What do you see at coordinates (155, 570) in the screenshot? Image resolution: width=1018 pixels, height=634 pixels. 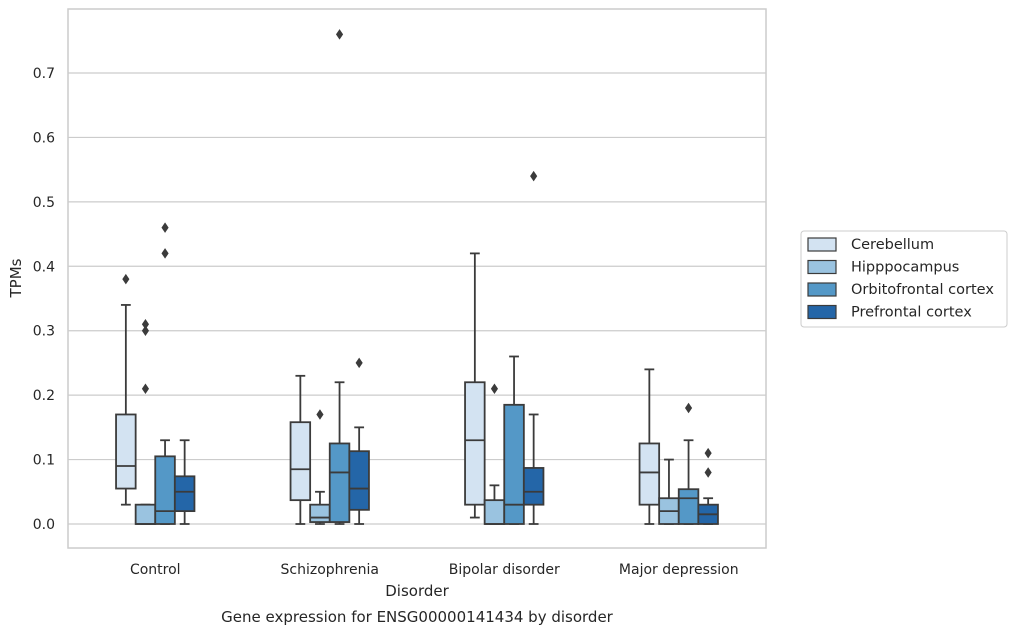 I see `x-tick-label: Control` at bounding box center [155, 570].